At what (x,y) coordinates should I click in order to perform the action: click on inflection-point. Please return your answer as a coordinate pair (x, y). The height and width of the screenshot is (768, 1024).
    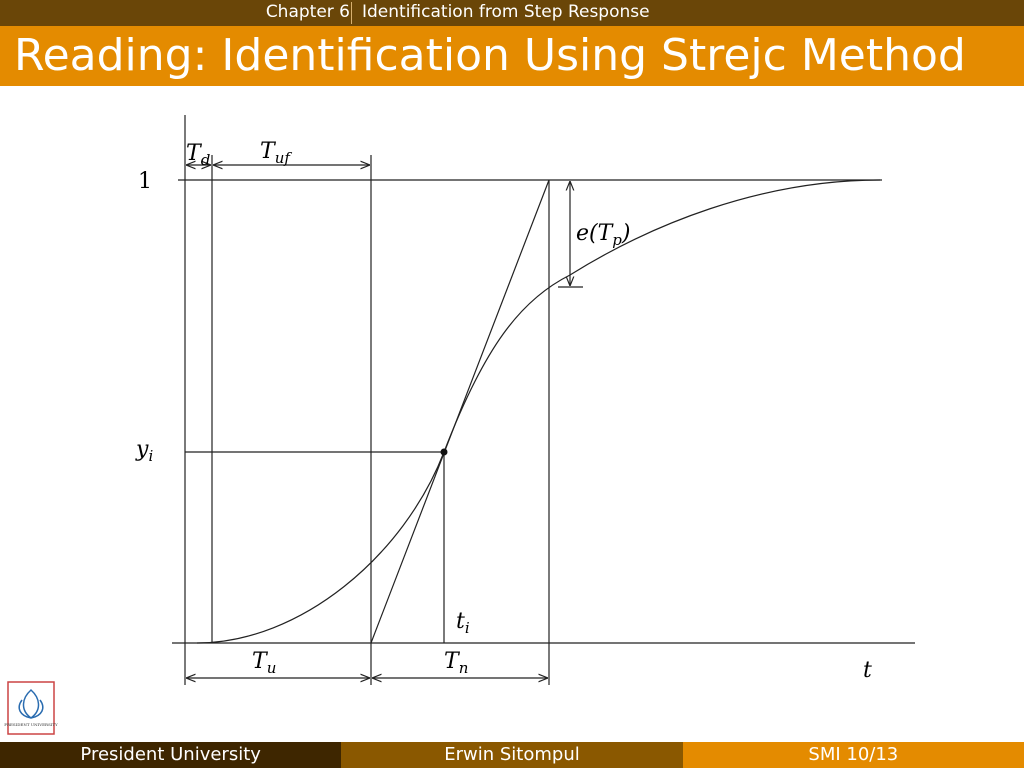
    Looking at the image, I should click on (444, 452).